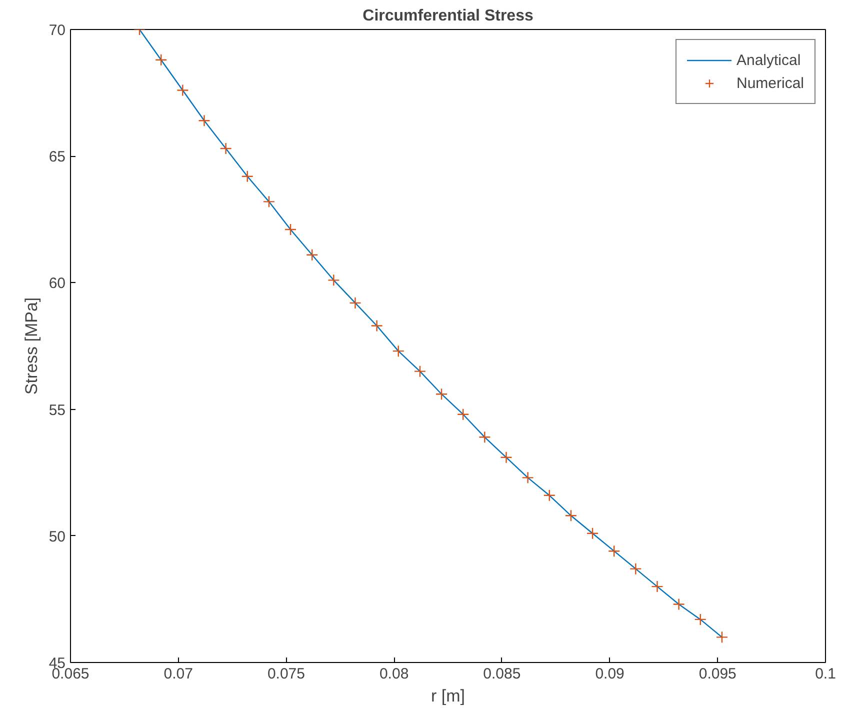 This screenshot has height=708, width=843. What do you see at coordinates (768, 60) in the screenshot?
I see `legend-label: Analytical` at bounding box center [768, 60].